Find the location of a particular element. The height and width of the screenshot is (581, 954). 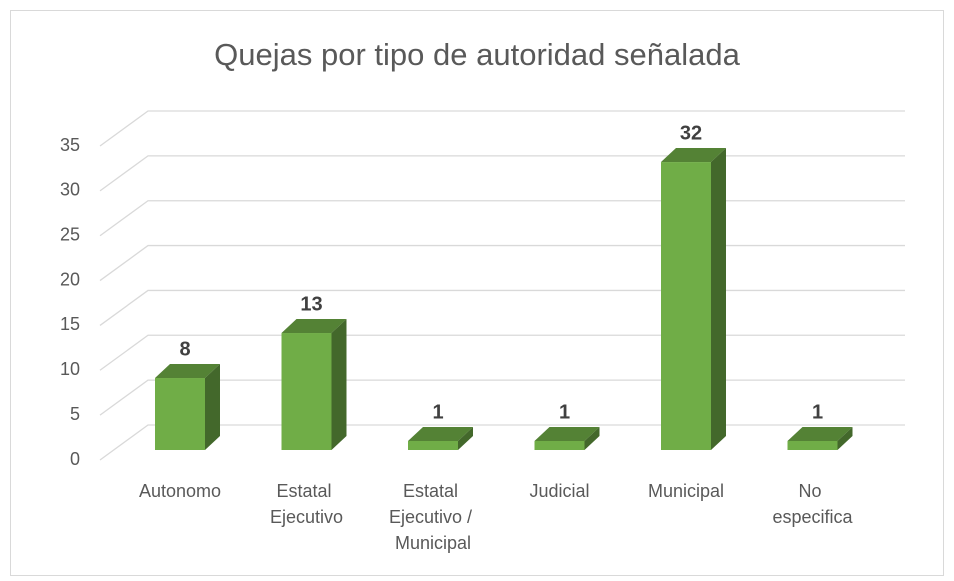

data-label: 13 is located at coordinates (311, 304).